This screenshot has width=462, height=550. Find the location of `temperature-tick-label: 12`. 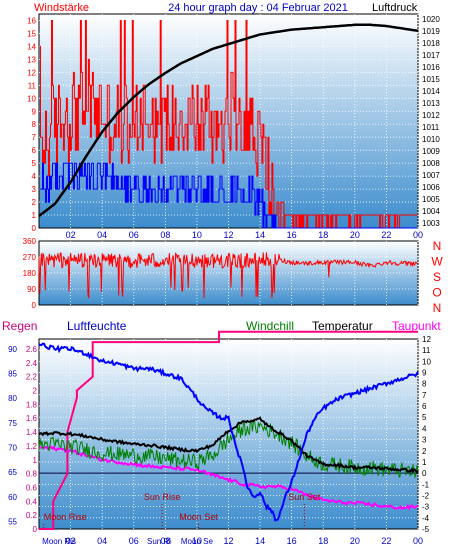

temperature-tick-label: 12 is located at coordinates (426, 339).